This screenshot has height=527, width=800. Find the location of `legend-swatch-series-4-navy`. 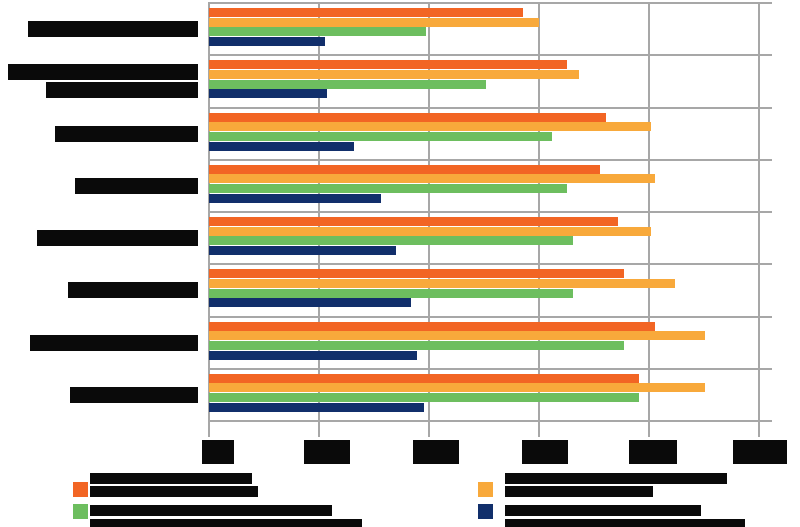

legend-swatch-series-4-navy is located at coordinates (485, 511).